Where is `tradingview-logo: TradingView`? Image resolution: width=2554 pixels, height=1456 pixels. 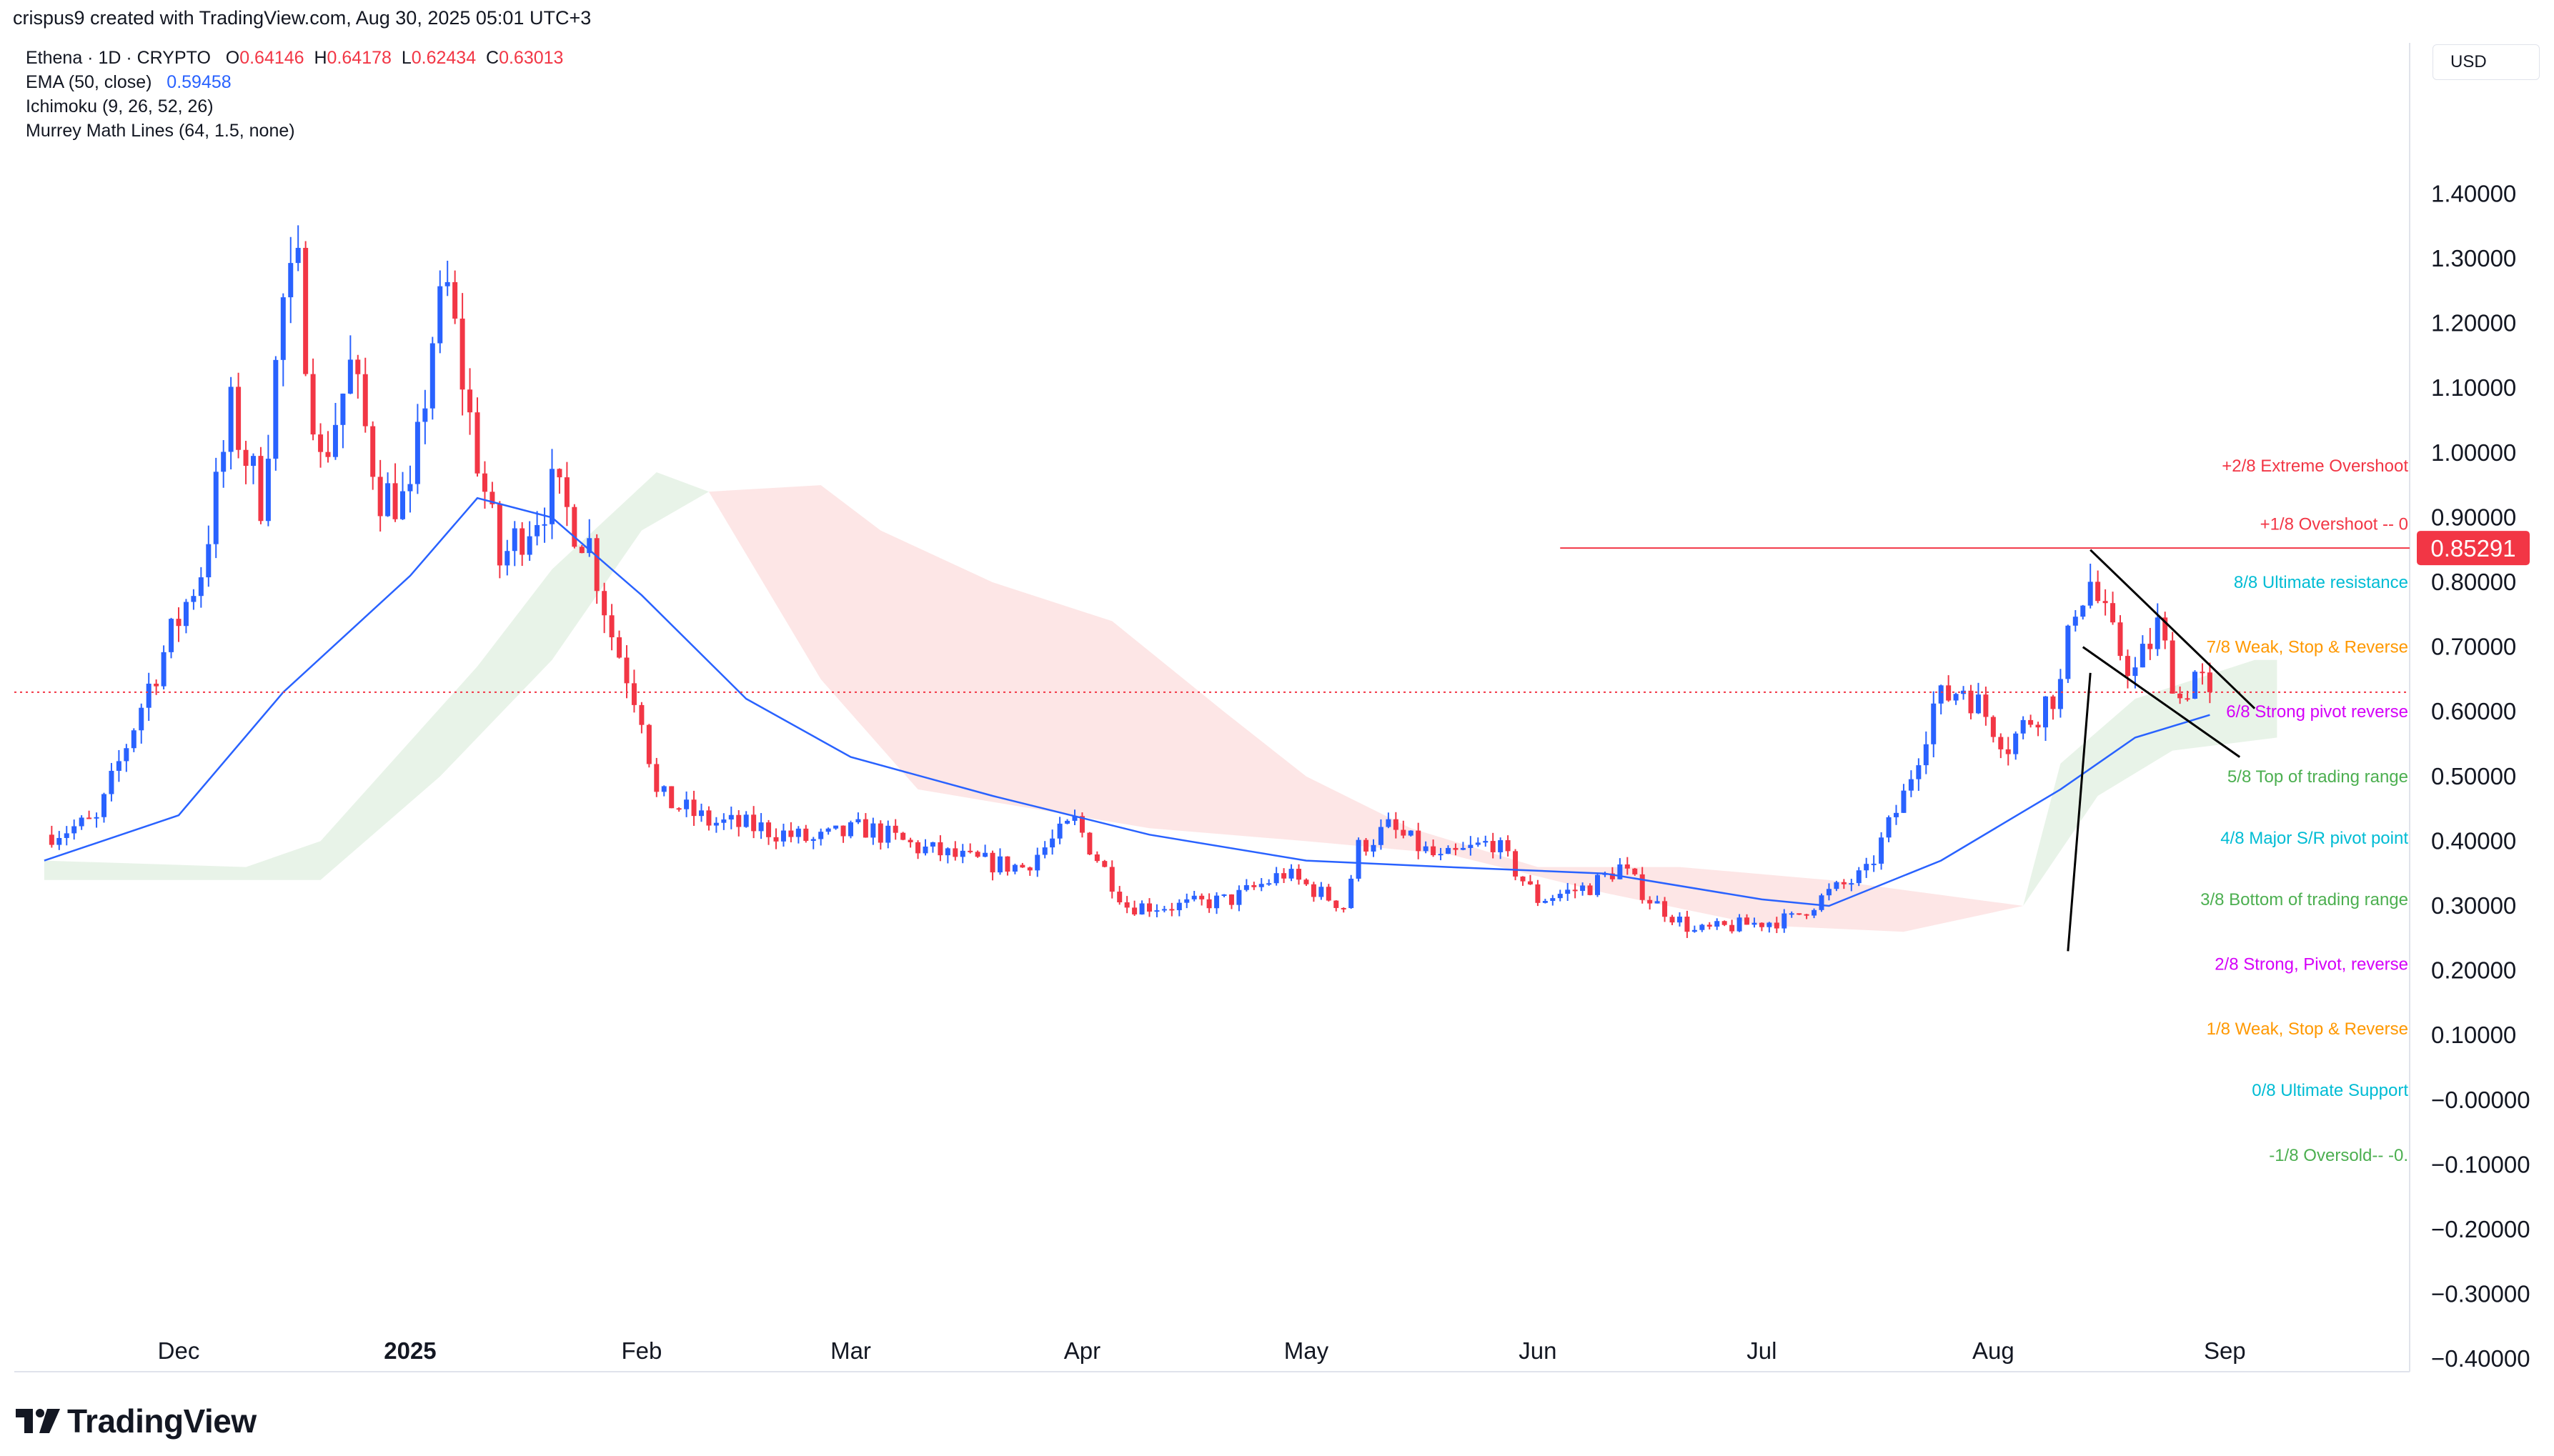
tradingview-logo: TradingView is located at coordinates (136, 1421).